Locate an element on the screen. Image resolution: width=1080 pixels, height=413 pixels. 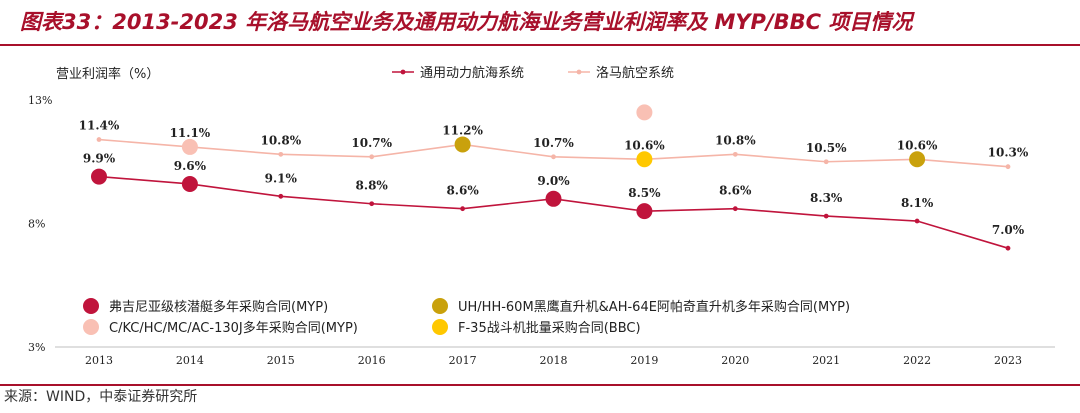
x-tick-label: 2019 is located at coordinates (644, 360).